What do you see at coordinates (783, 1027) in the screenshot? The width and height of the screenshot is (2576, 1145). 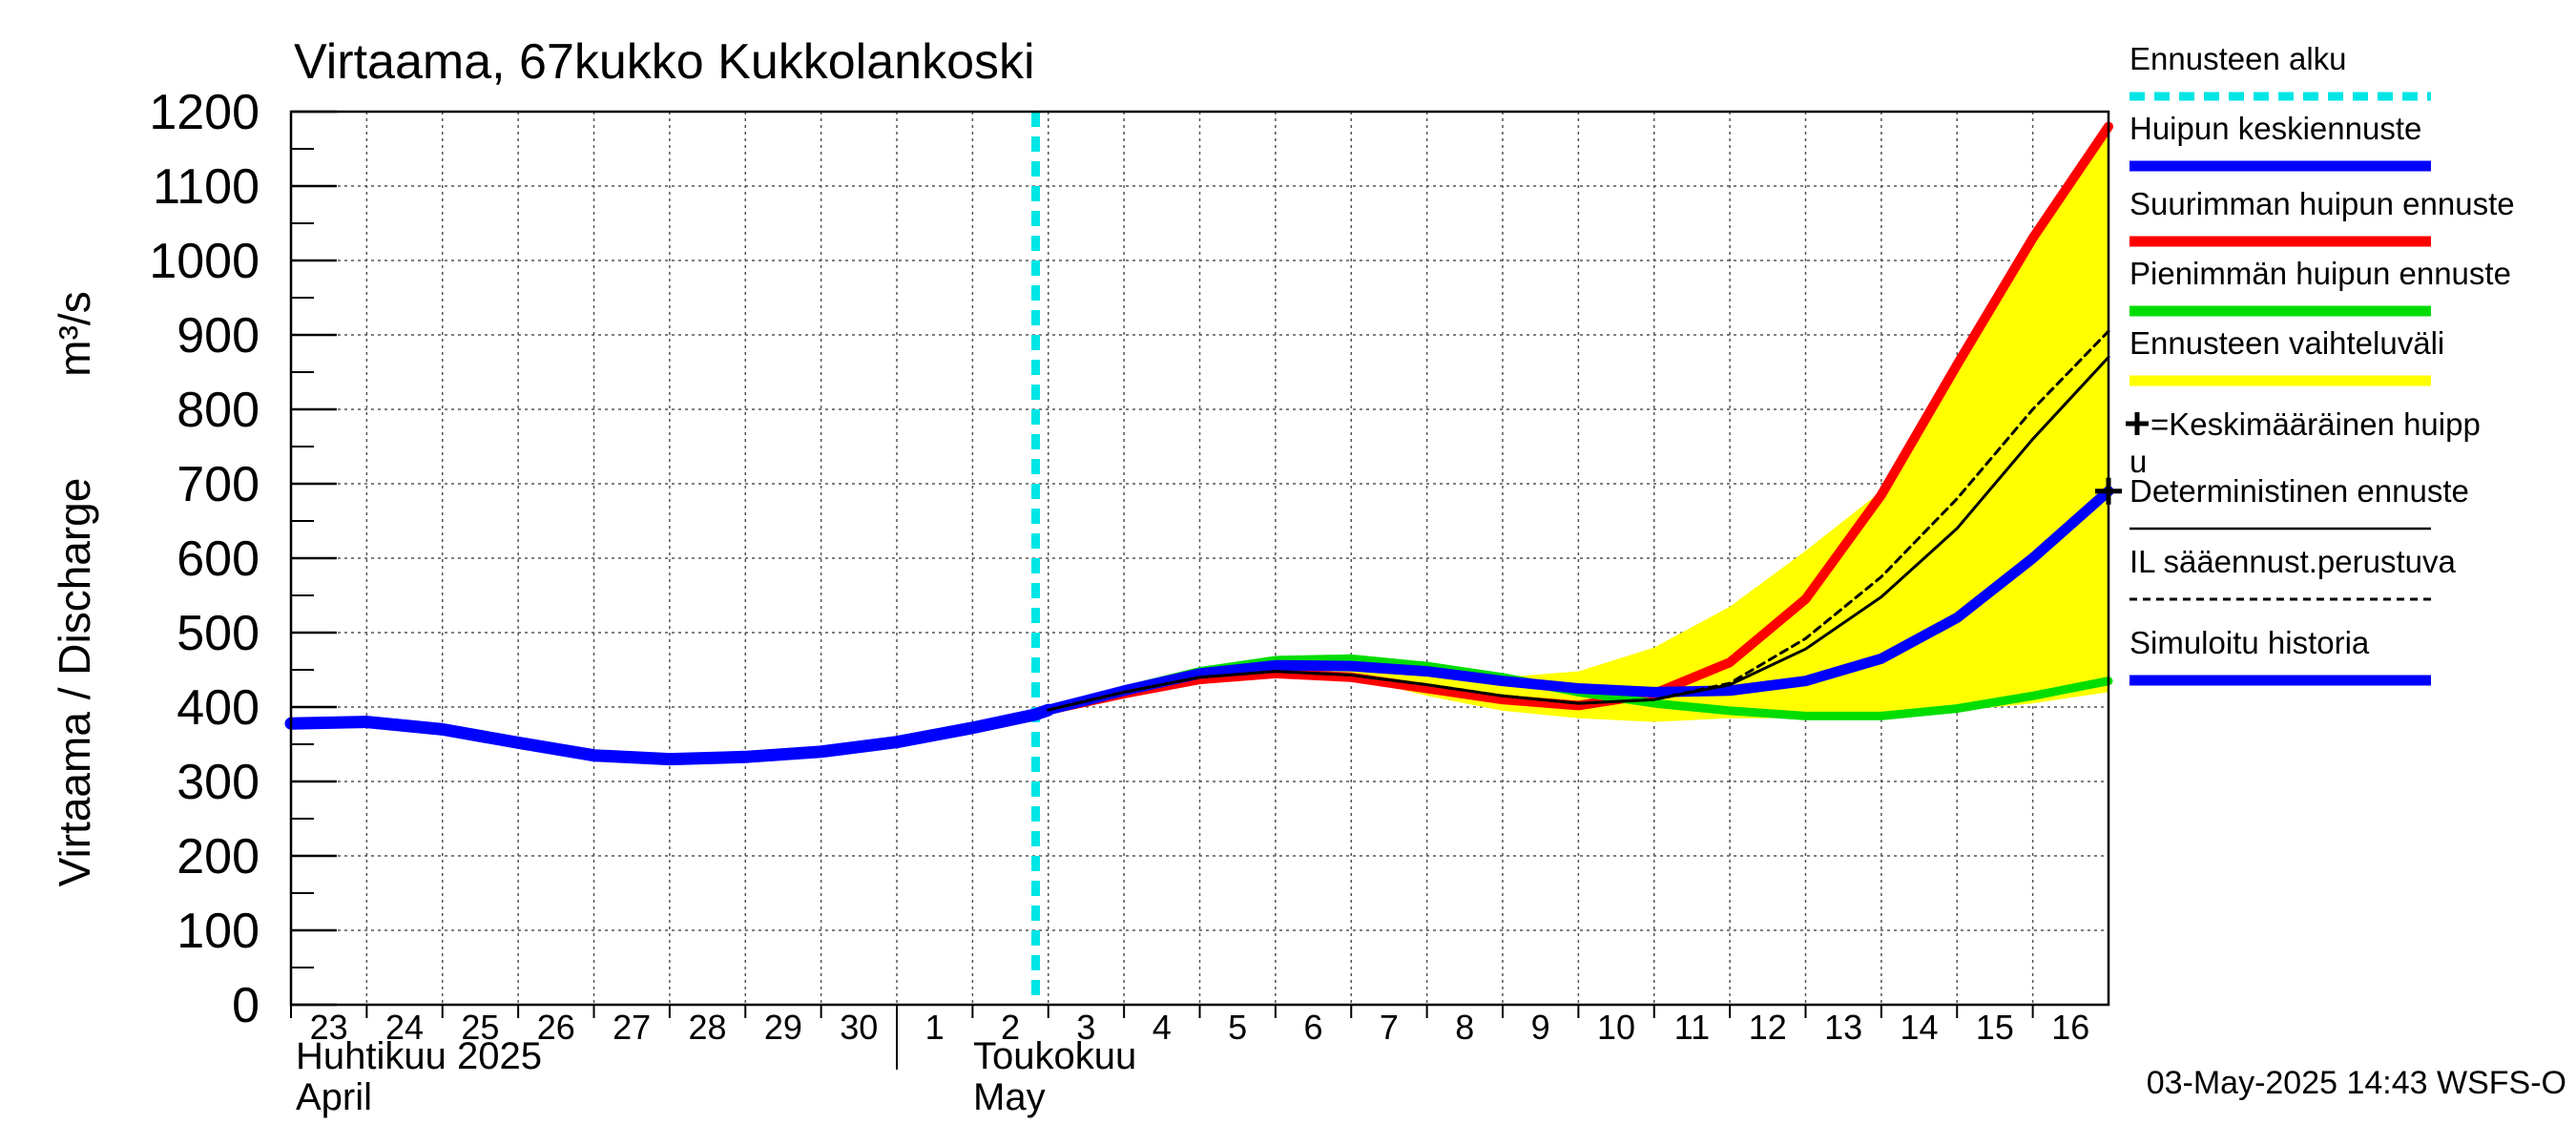 I see `x-tick-label: 29` at bounding box center [783, 1027].